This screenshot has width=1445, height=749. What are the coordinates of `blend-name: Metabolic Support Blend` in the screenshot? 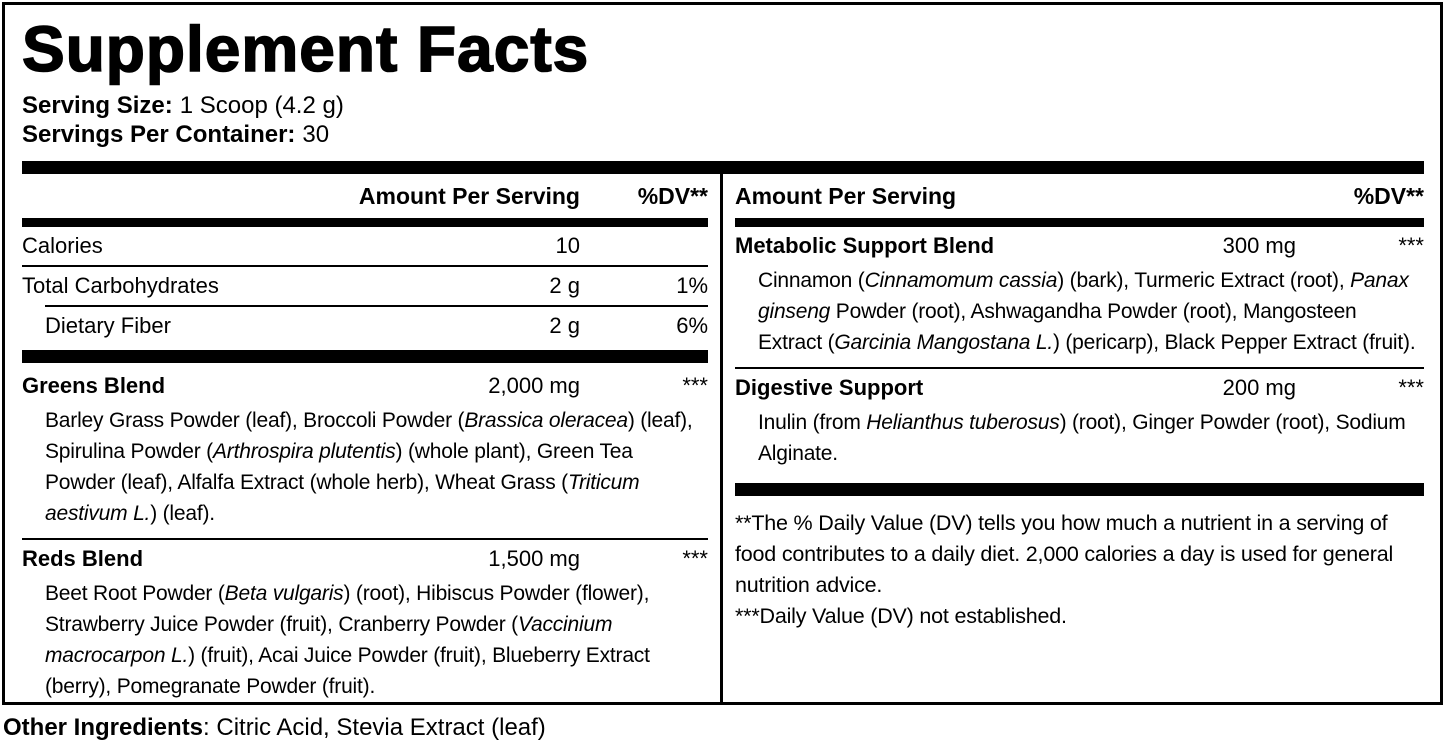 It's located at (865, 245).